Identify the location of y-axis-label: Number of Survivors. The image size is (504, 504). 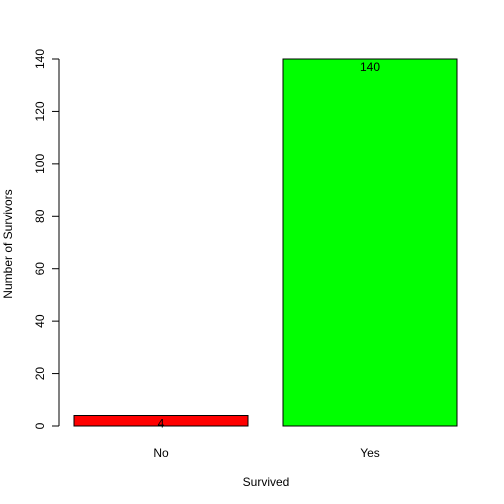
(8, 243).